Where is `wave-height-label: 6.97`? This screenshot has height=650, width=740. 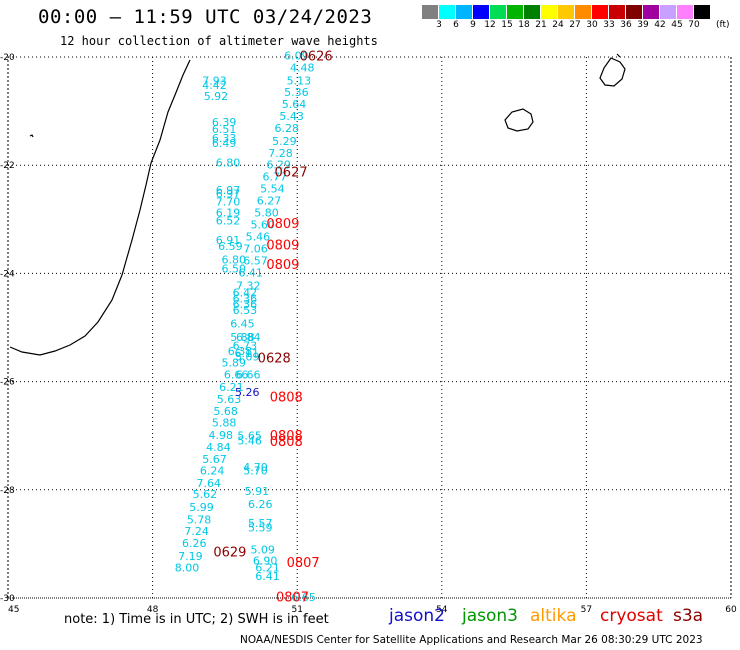
wave-height-label: 6.97 is located at coordinates (228, 190).